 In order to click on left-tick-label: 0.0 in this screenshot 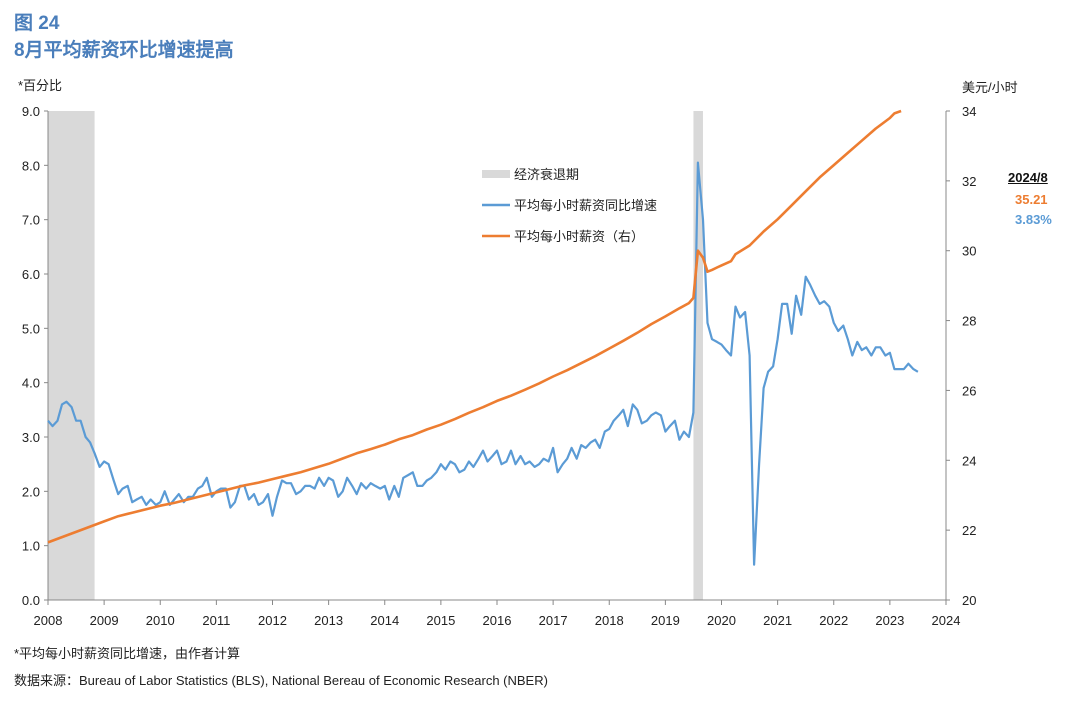, I will do `click(31, 600)`.